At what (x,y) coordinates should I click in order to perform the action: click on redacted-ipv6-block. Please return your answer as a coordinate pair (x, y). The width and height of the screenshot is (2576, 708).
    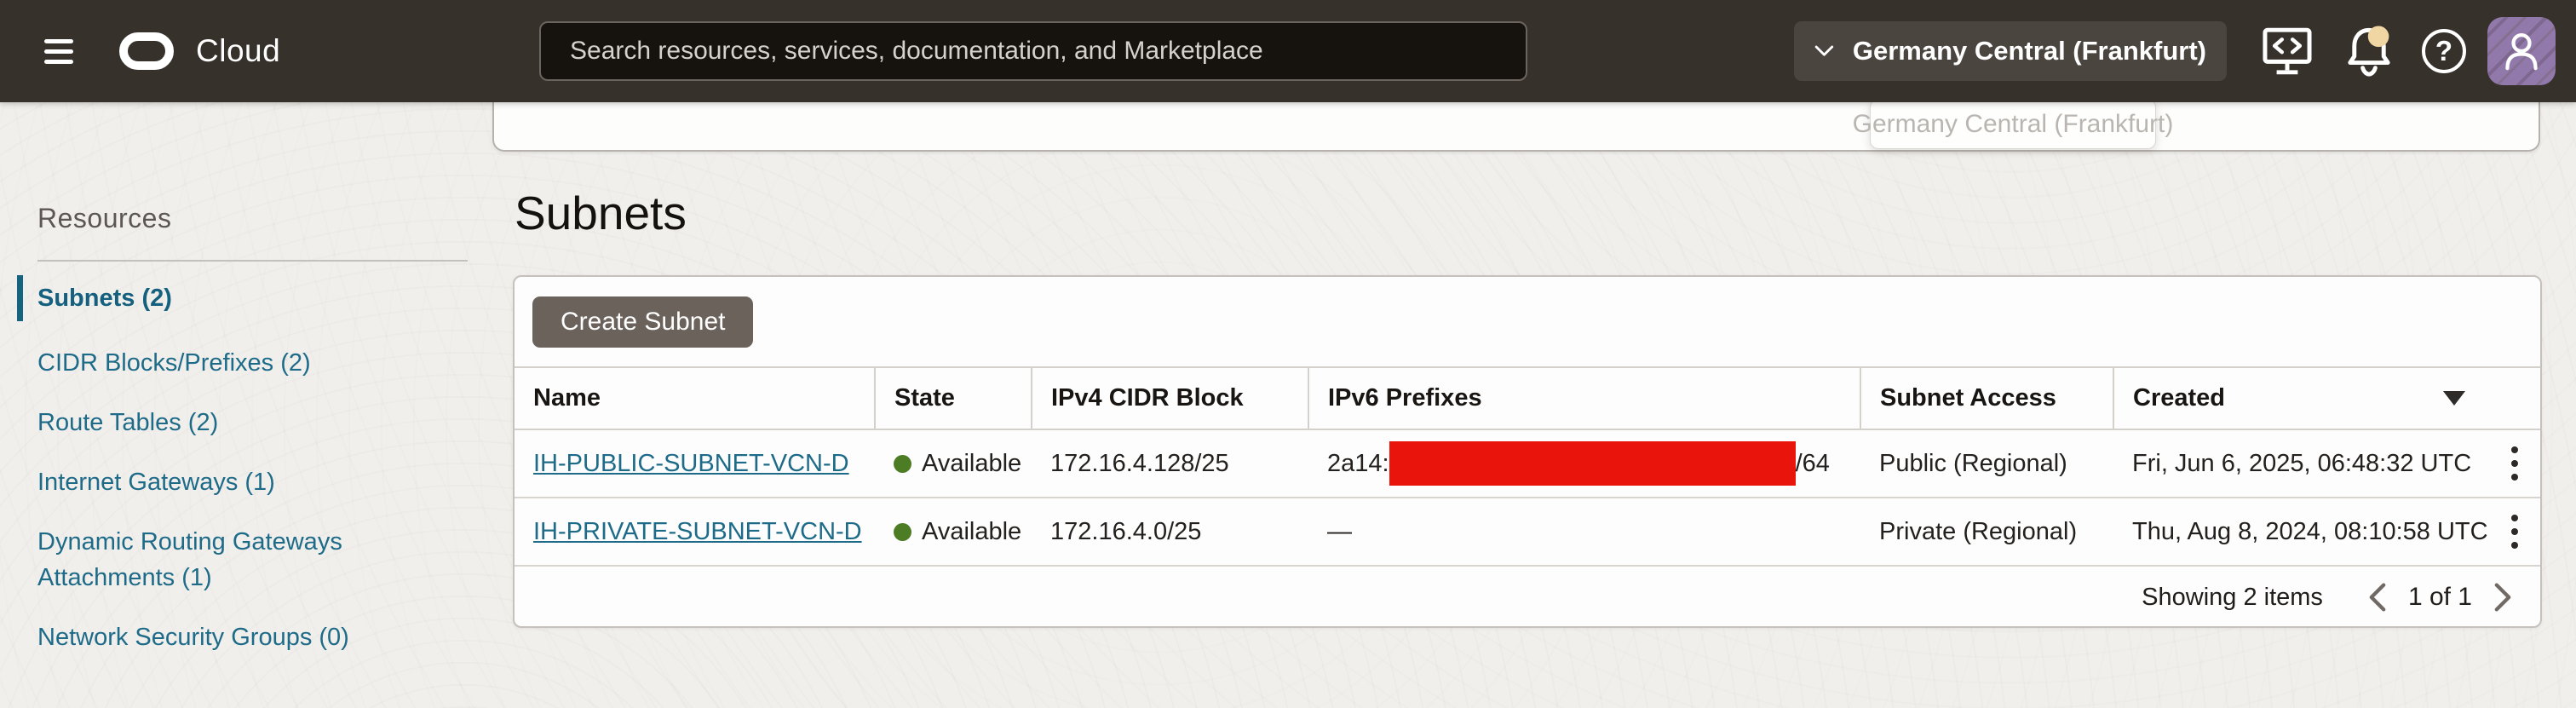
    Looking at the image, I should click on (1592, 463).